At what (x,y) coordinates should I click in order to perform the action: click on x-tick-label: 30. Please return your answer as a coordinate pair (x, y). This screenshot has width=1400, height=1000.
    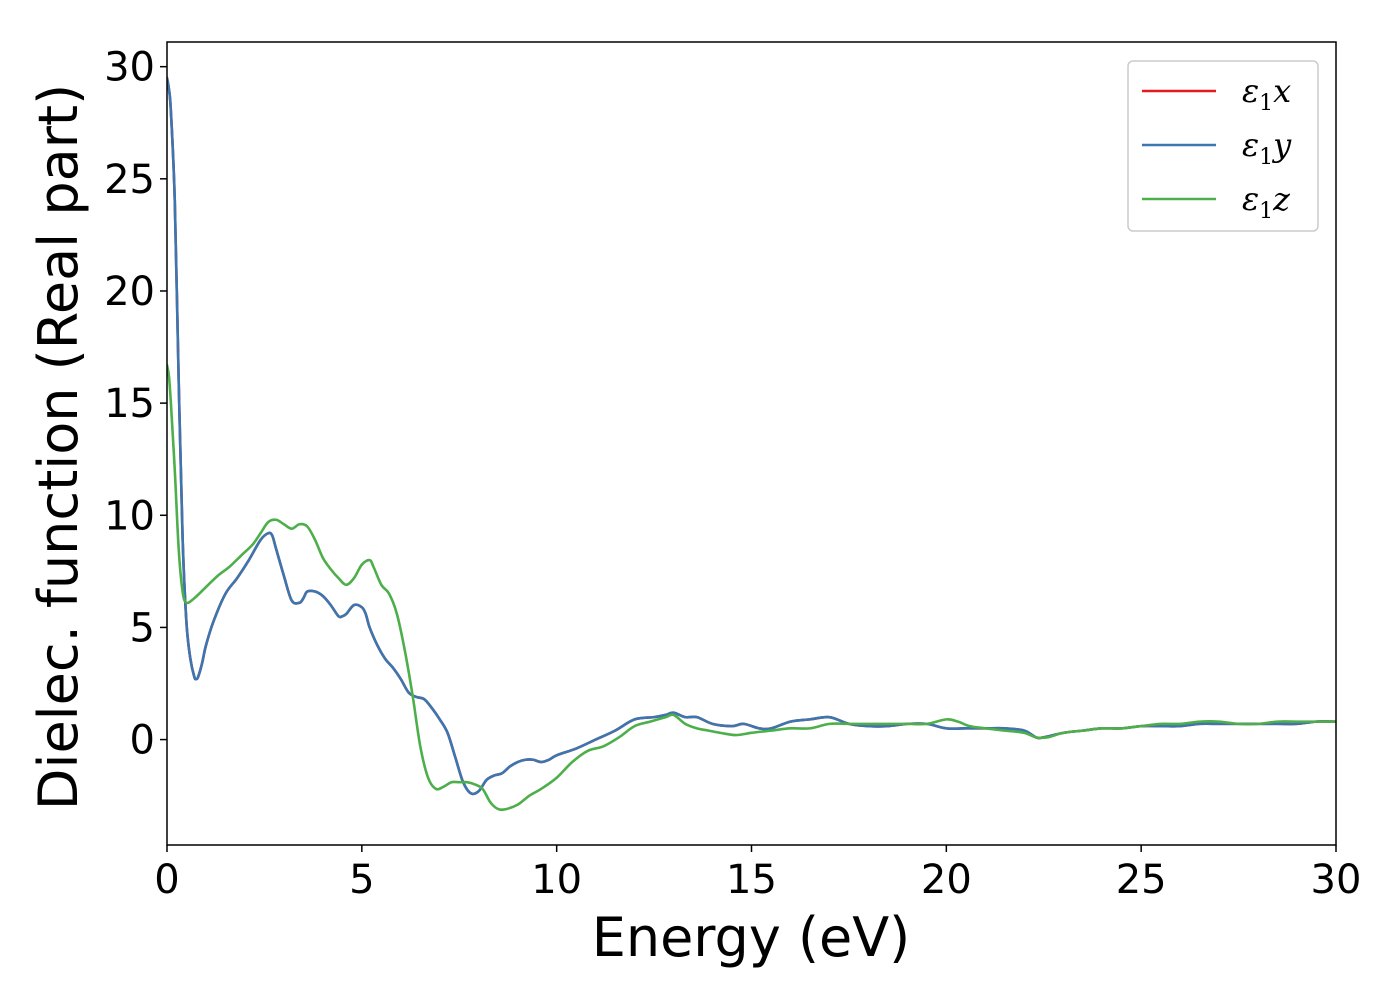
    Looking at the image, I should click on (1336, 880).